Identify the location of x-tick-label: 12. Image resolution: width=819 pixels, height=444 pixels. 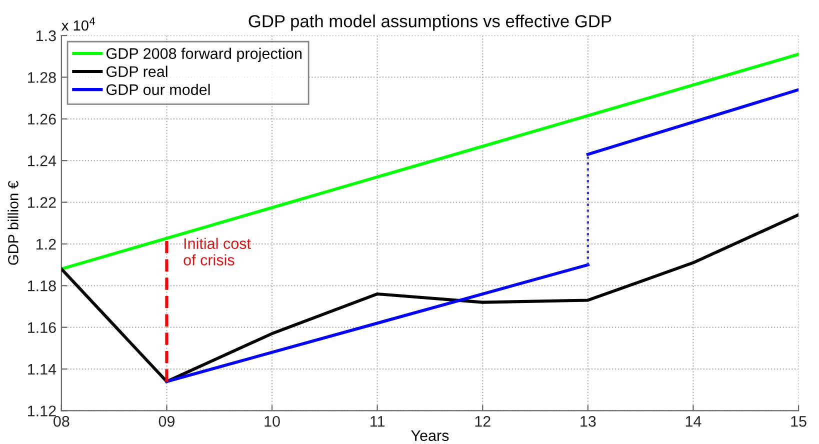
(482, 421).